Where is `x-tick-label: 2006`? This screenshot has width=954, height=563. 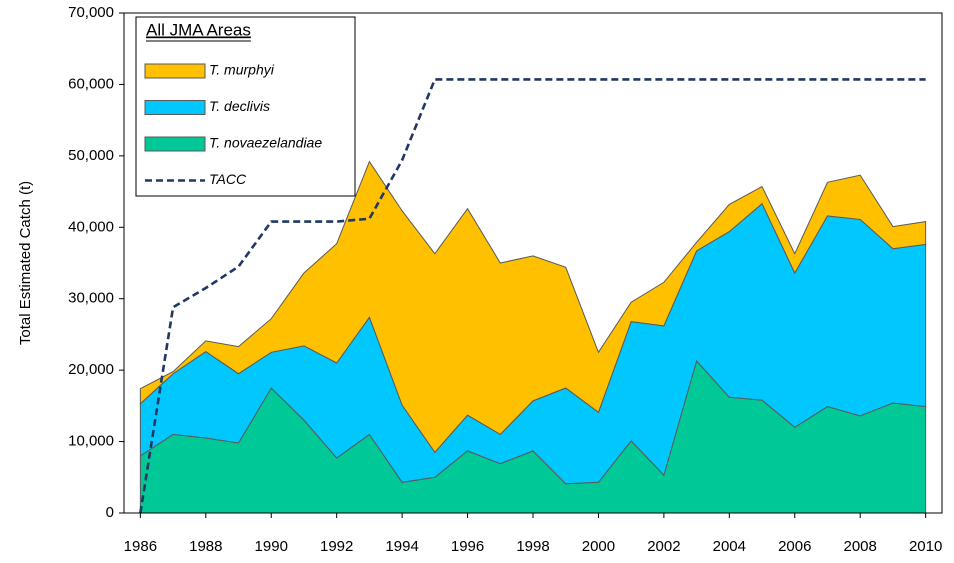 x-tick-label: 2006 is located at coordinates (794, 546).